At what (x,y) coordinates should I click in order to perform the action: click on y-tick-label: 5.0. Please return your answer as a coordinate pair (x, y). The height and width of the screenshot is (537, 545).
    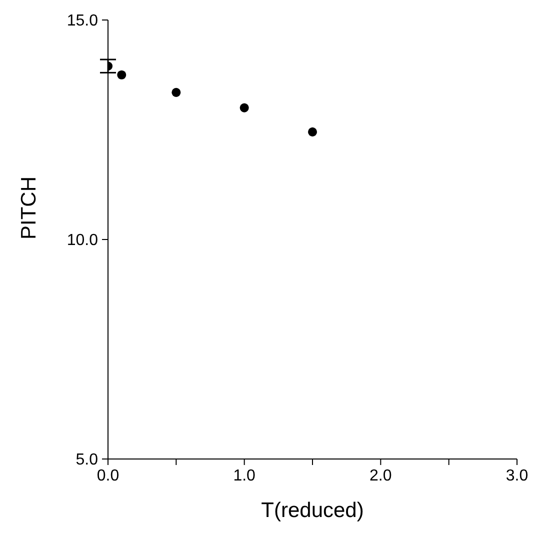
    Looking at the image, I should click on (87, 460).